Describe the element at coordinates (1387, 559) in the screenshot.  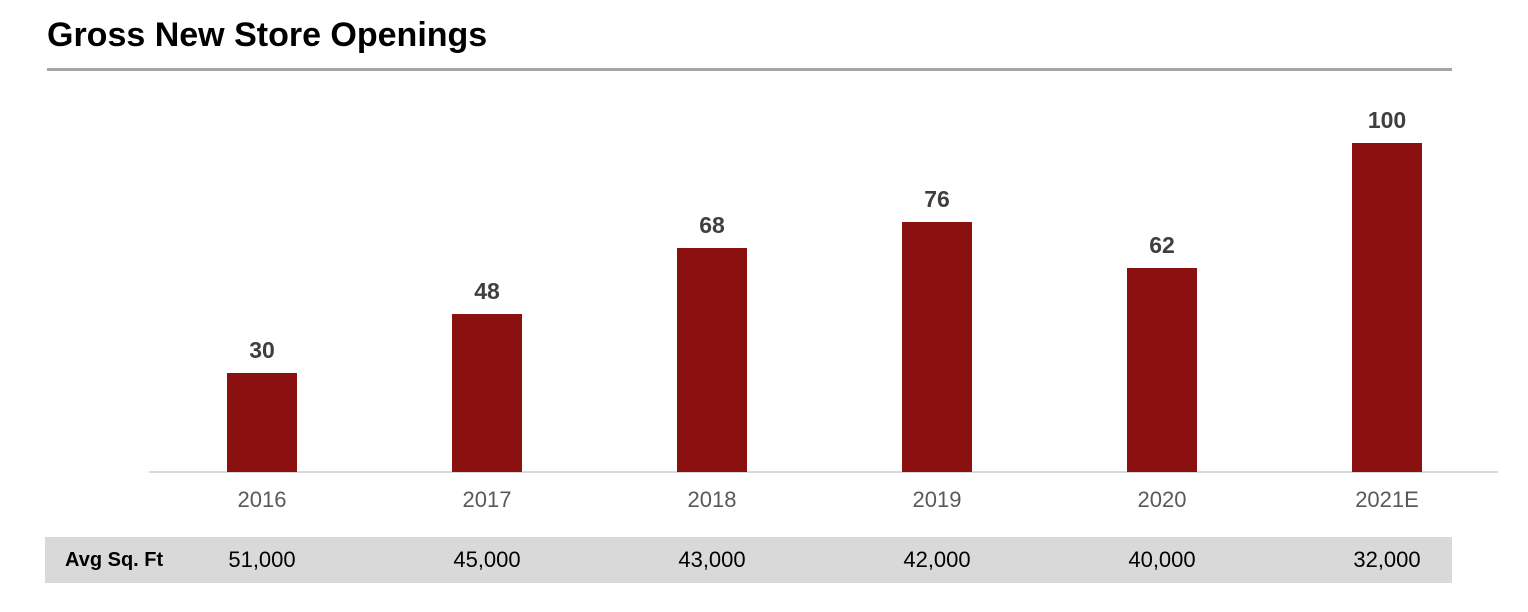
I see `avg-sqft-value: 32,000` at that location.